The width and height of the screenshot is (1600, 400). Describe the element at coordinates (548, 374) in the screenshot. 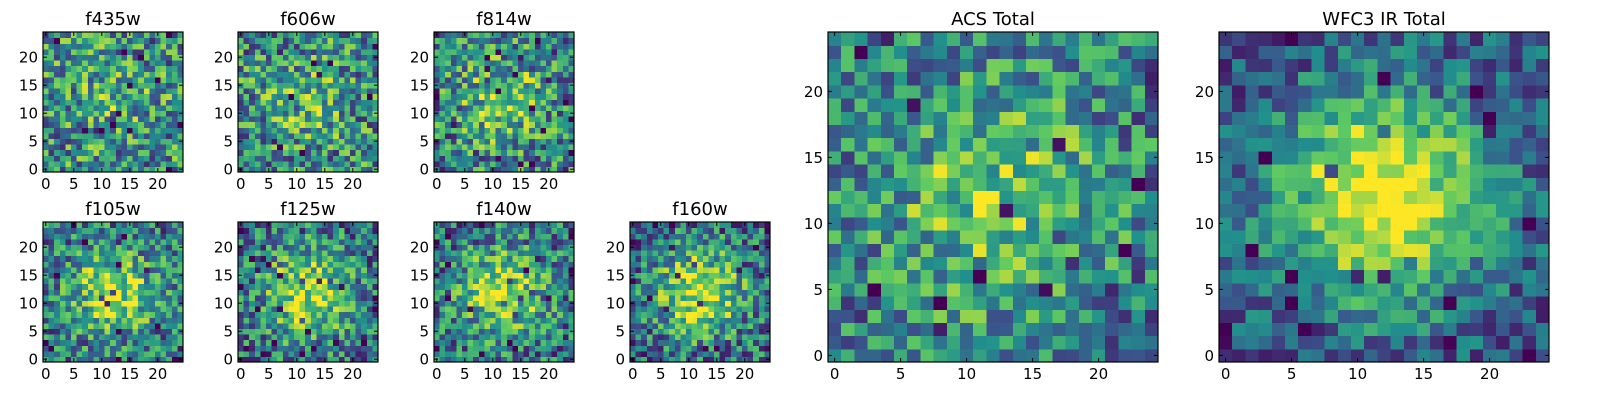

I see `x-tick-label: 20` at that location.